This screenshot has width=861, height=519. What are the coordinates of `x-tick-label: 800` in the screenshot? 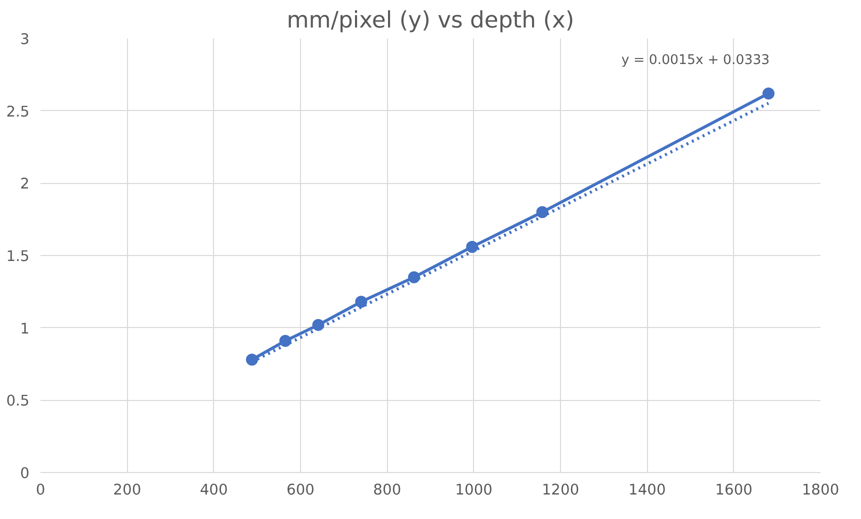 It's located at (387, 490).